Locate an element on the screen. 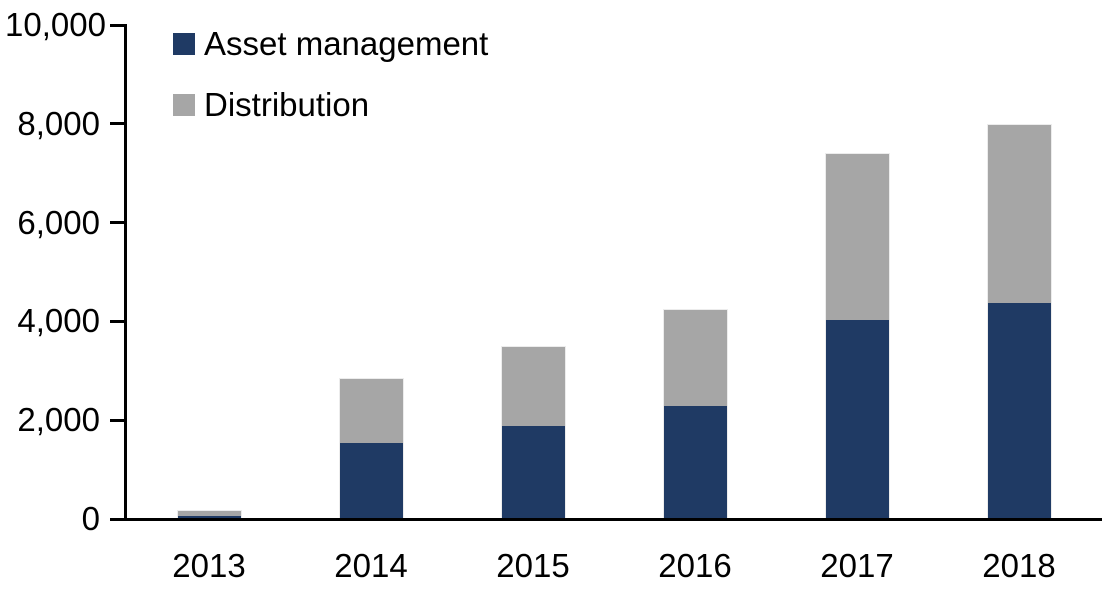  x-tick-label-2016: 2016 is located at coordinates (695, 565).